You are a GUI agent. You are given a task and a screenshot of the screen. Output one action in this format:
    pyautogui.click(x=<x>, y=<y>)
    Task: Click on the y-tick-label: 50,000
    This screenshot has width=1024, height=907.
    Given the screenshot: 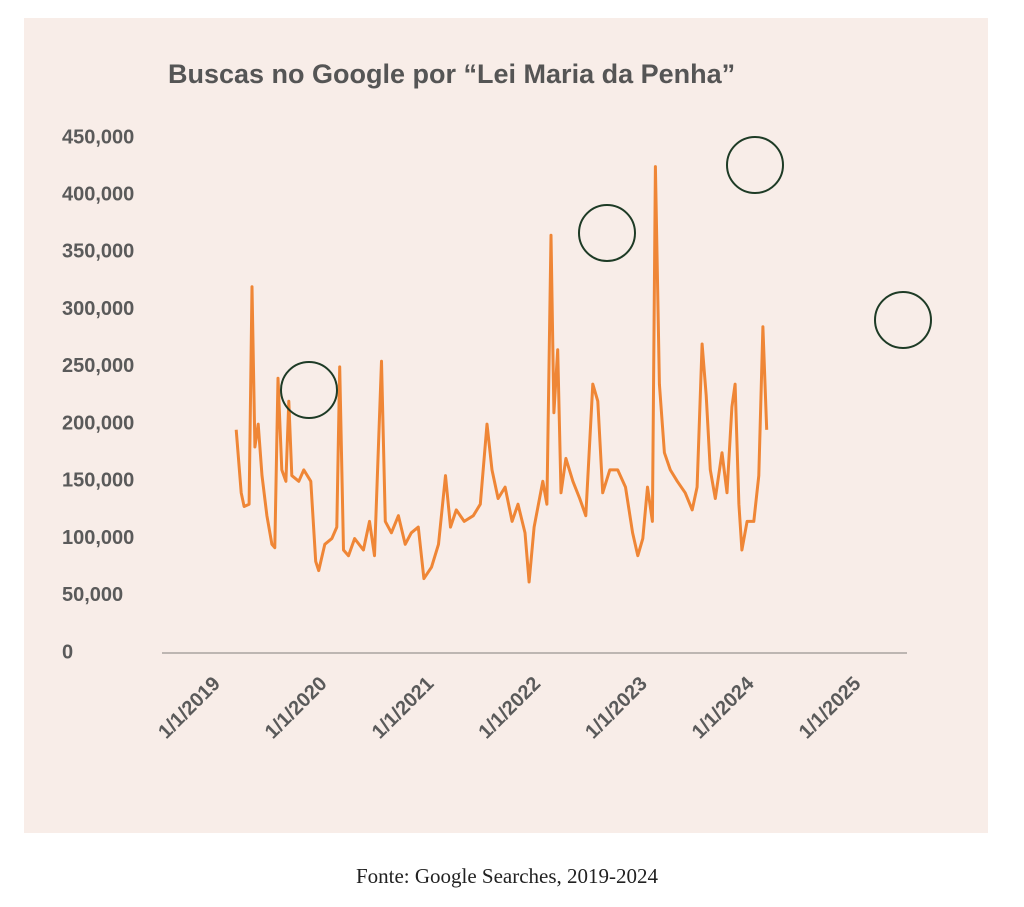 What is the action you would take?
    pyautogui.click(x=92, y=595)
    